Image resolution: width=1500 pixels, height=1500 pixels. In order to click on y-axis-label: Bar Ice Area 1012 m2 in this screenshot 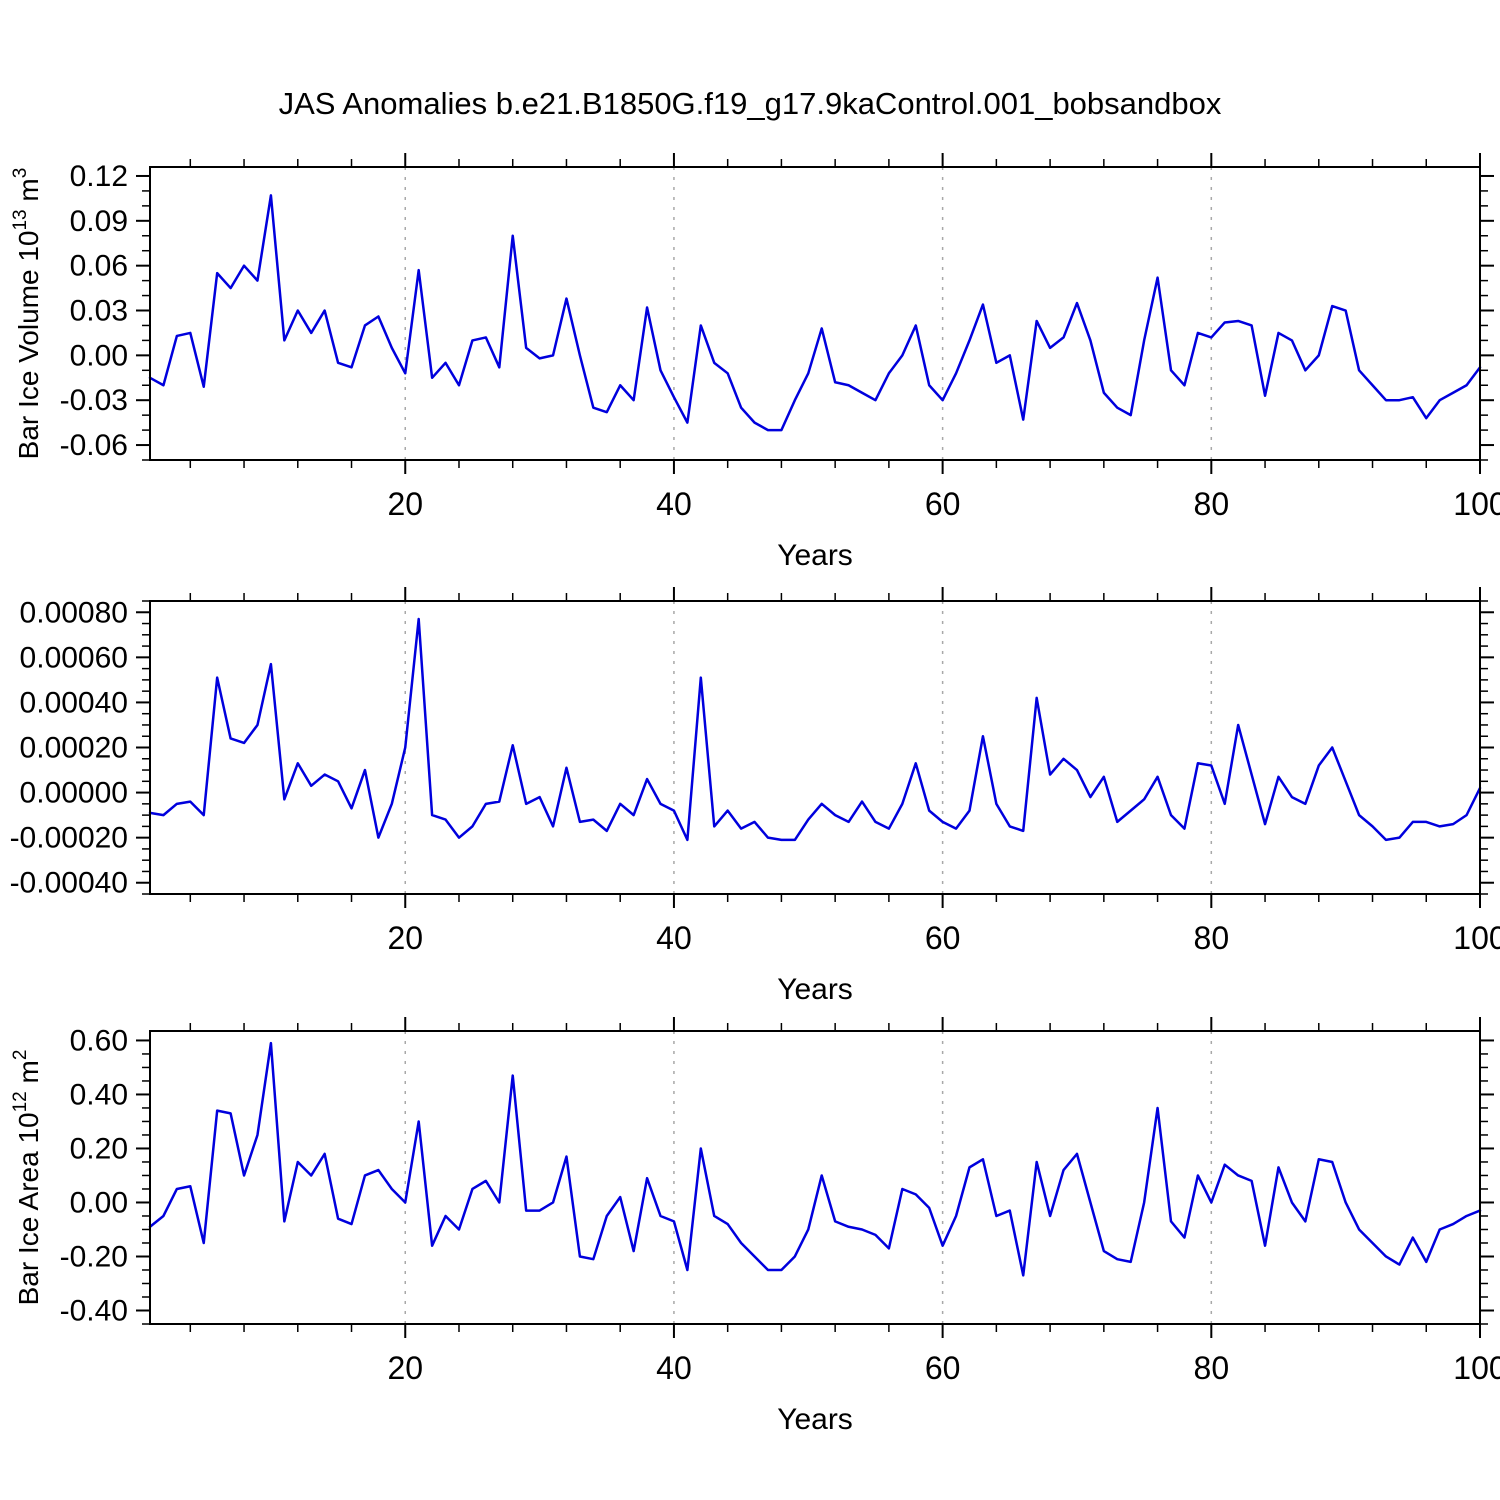, I will do `click(27, 1178)`.